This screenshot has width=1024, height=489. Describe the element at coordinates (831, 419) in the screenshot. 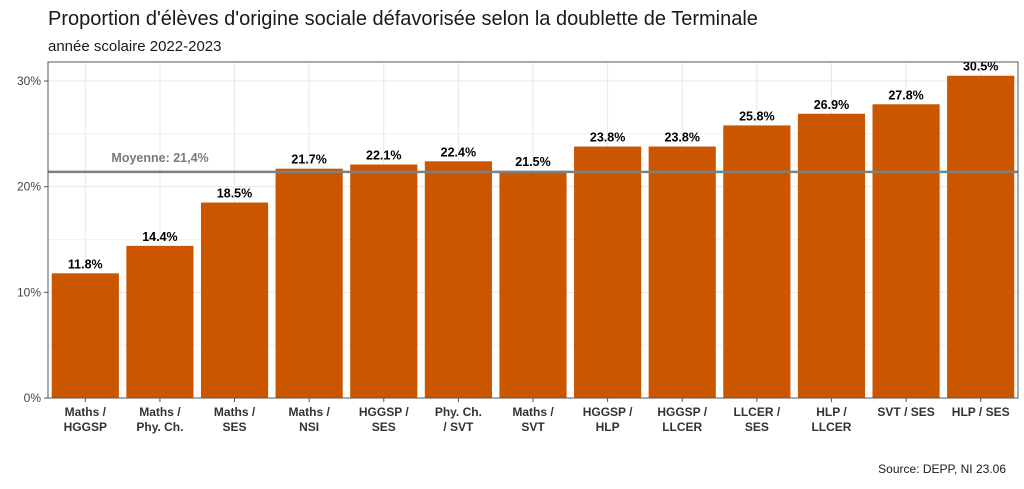

I see `x-tick-label: HLP / LLCER` at that location.